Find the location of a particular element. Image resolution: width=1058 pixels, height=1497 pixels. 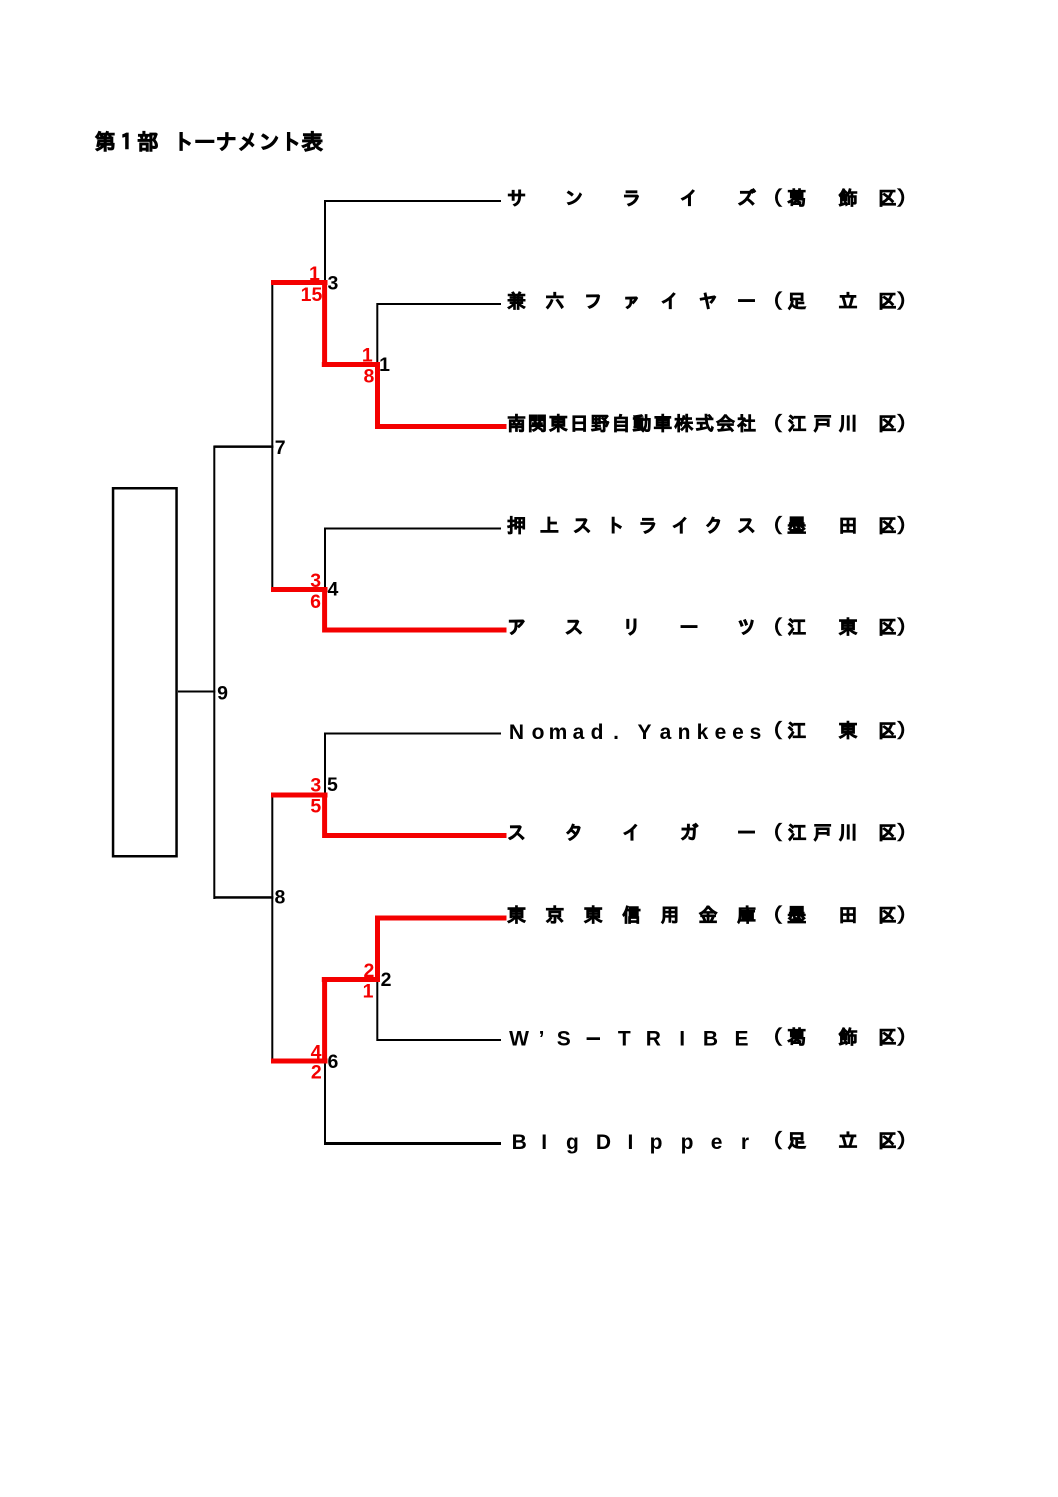

svg-text: r is located at coordinates (745, 1142).